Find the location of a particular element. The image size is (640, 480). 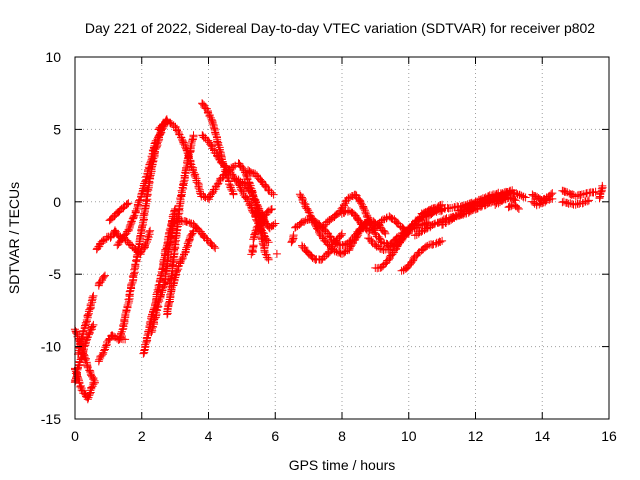

x-axis-label: GPS time / hours is located at coordinates (342, 465).